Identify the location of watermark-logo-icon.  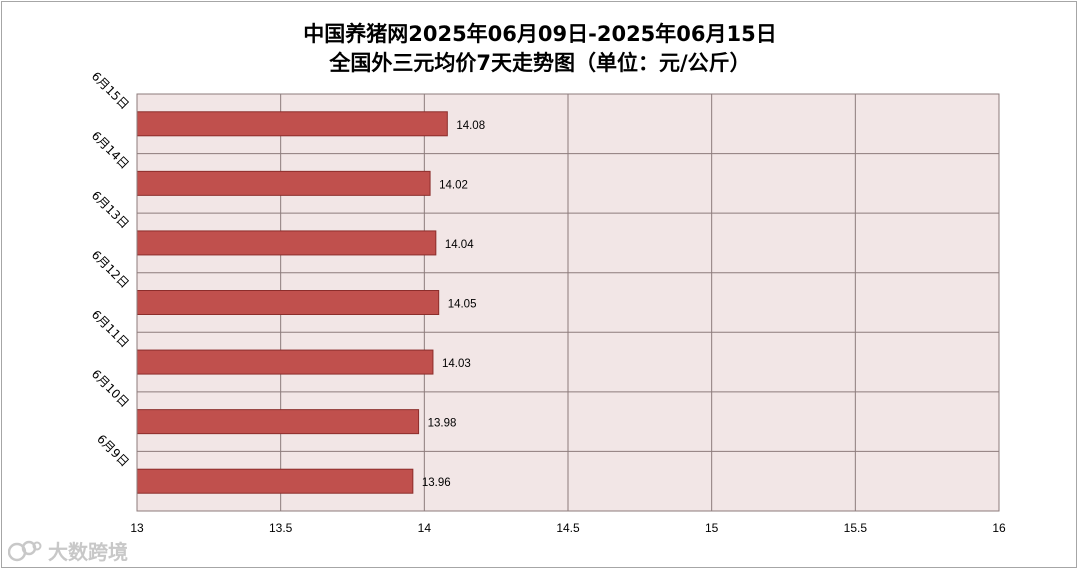
(25, 550).